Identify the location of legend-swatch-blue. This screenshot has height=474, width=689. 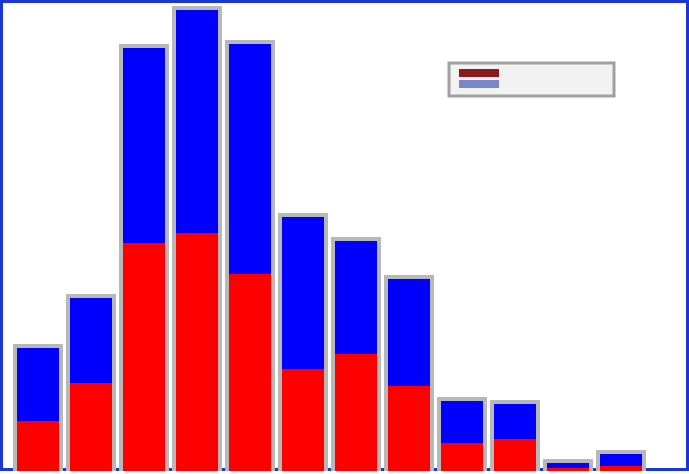
(479, 84).